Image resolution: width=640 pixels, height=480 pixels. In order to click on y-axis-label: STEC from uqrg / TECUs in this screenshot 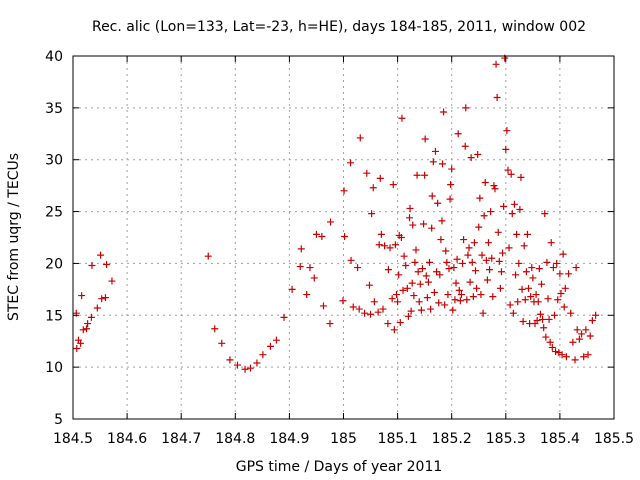, I will do `click(14, 237)`.